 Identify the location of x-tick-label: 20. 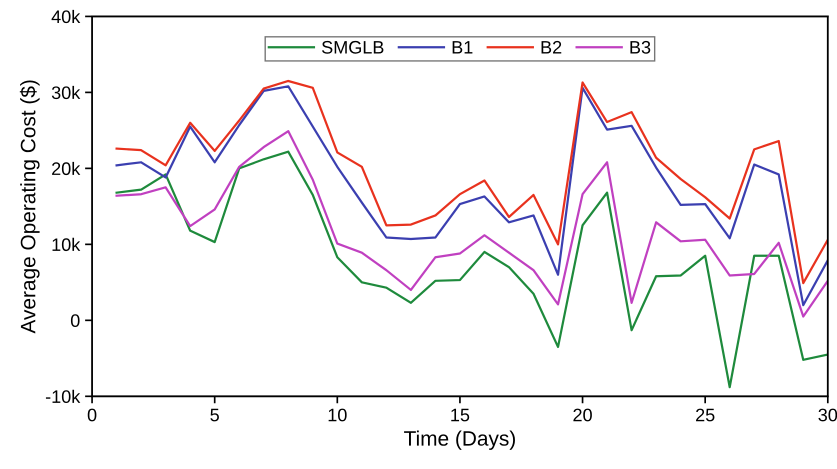
(582, 415).